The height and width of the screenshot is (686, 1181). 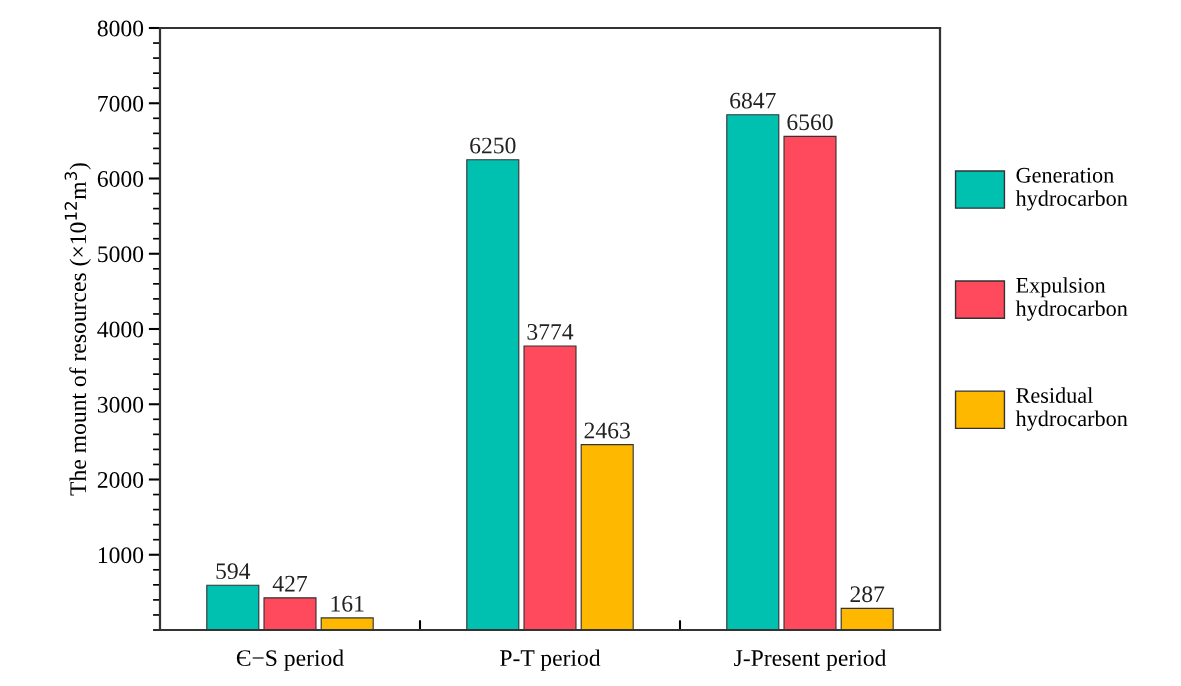 What do you see at coordinates (550, 660) in the screenshot?
I see `x-tick-label: P-T period` at bounding box center [550, 660].